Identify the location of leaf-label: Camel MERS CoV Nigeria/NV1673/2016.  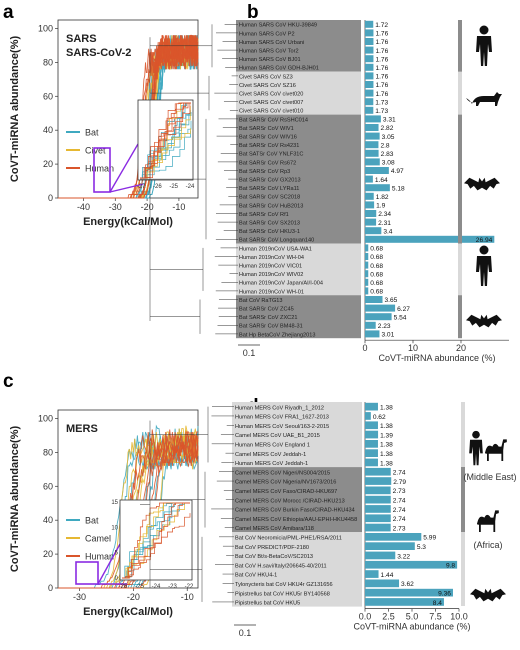
(285, 483).